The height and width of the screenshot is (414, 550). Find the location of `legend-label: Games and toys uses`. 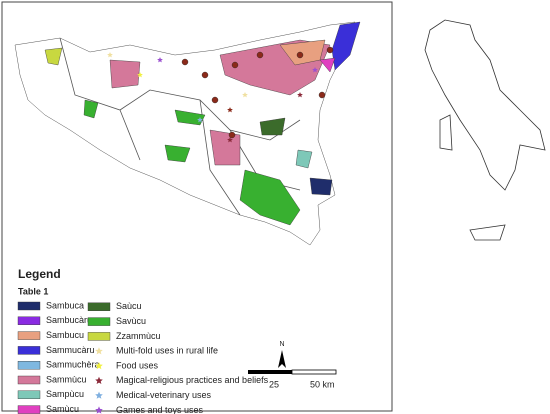

legend-label: Games and toys uses is located at coordinates (160, 409).